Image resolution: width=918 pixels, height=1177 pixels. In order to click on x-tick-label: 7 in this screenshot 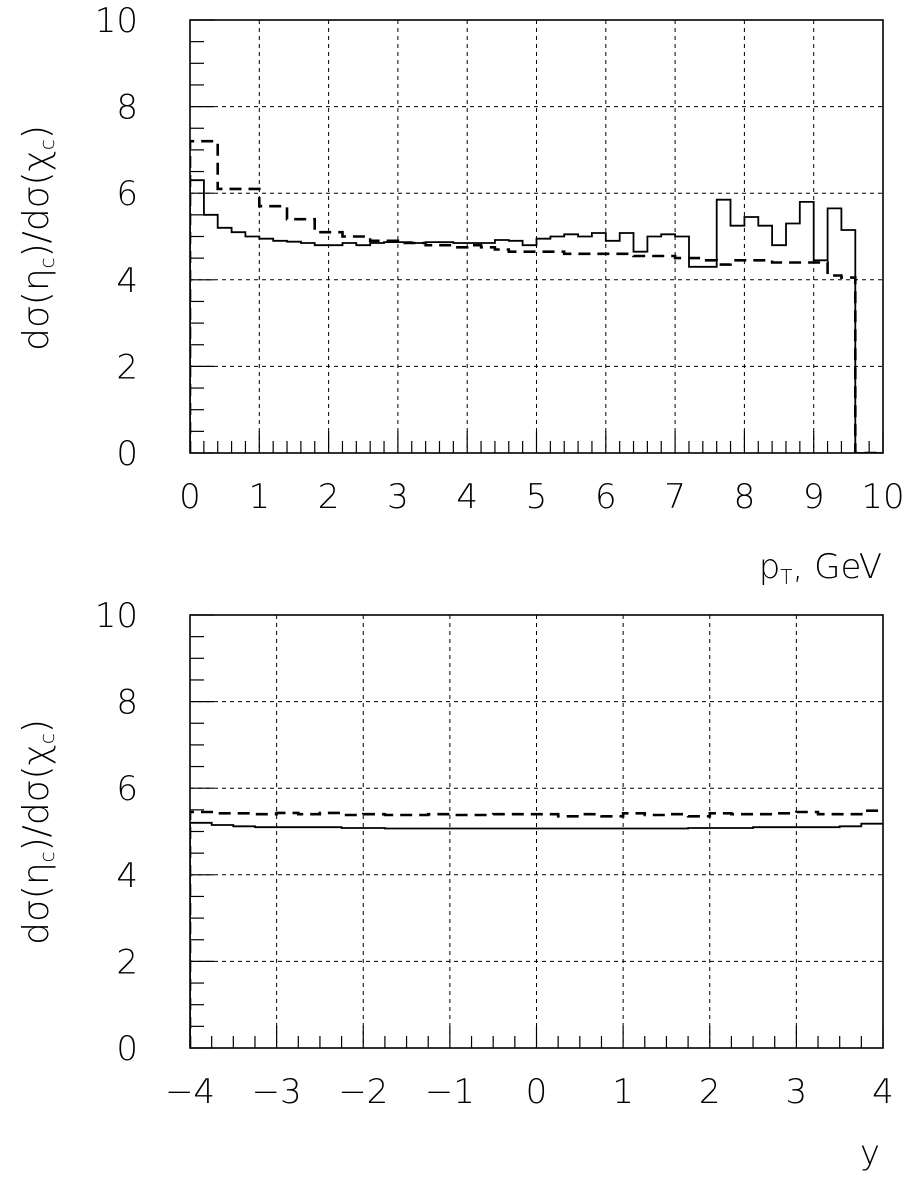, I will do `click(675, 497)`.